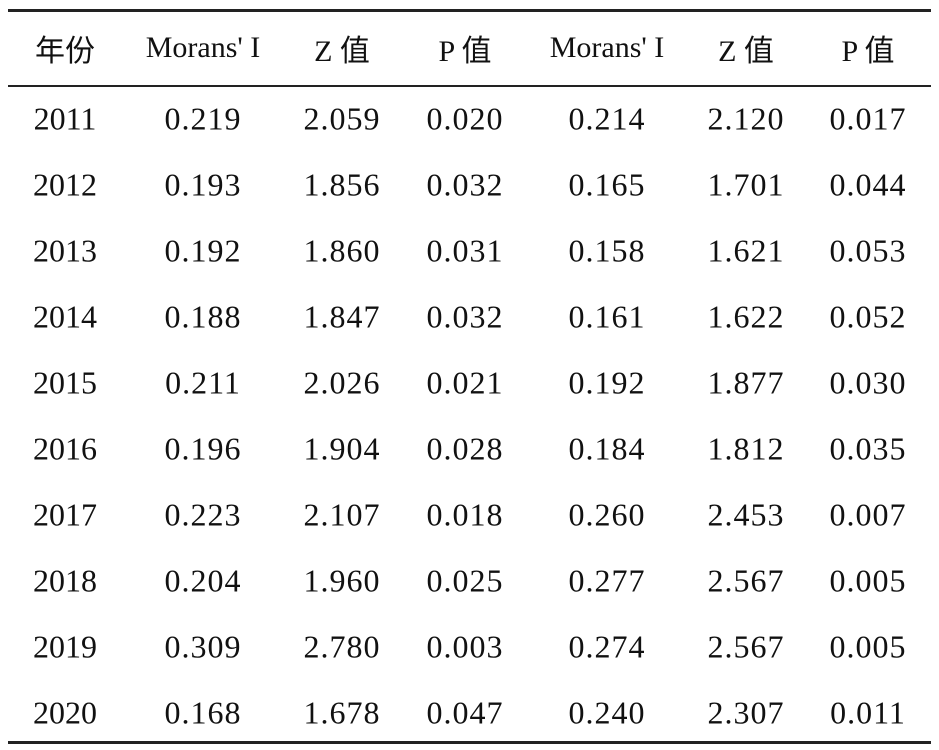 This screenshot has width=939, height=750. I want to click on table-cell: 0.214, so click(607, 118).